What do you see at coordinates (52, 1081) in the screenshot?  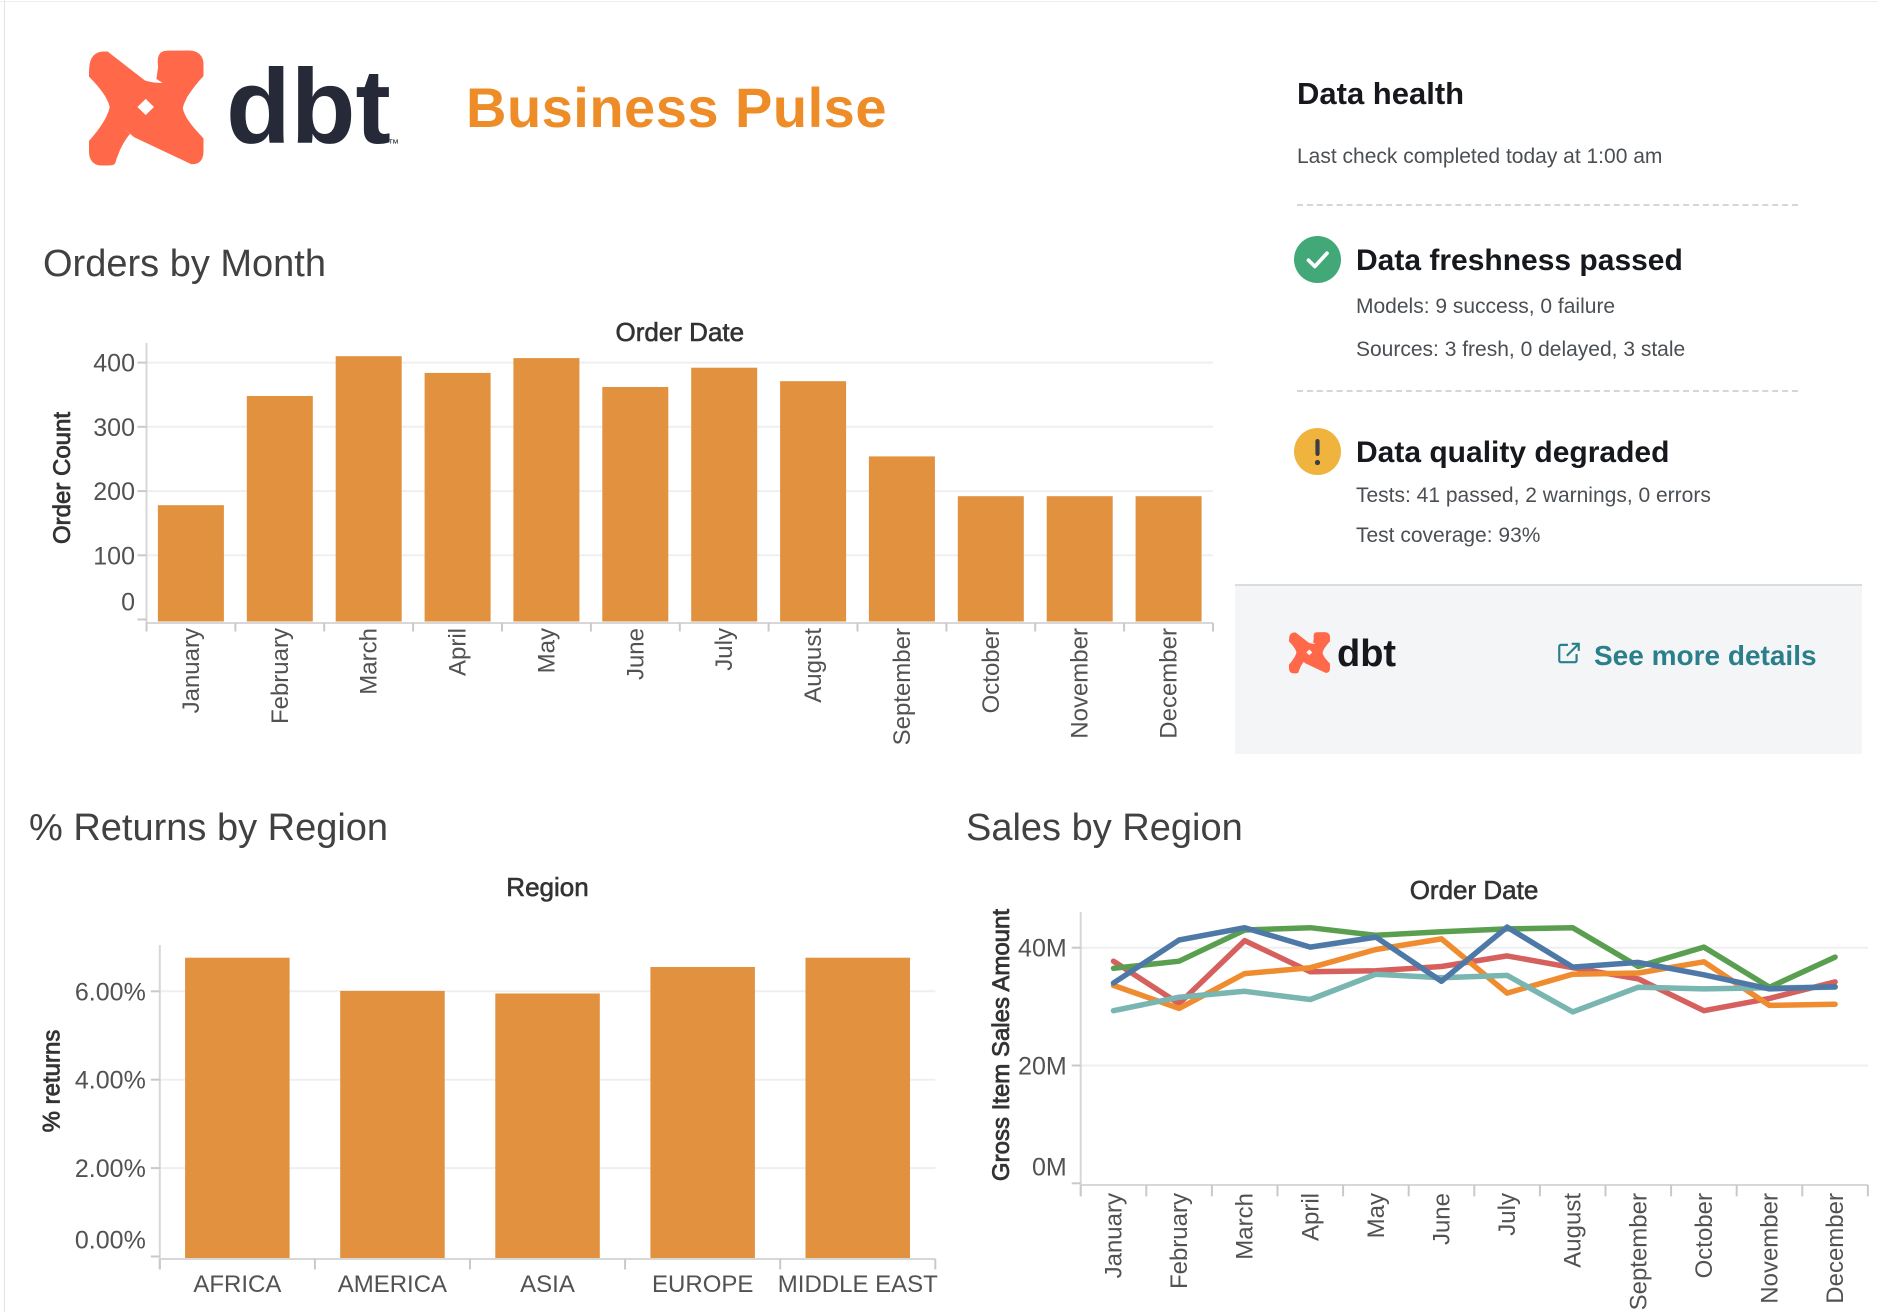 I see `svg-text: % returns` at bounding box center [52, 1081].